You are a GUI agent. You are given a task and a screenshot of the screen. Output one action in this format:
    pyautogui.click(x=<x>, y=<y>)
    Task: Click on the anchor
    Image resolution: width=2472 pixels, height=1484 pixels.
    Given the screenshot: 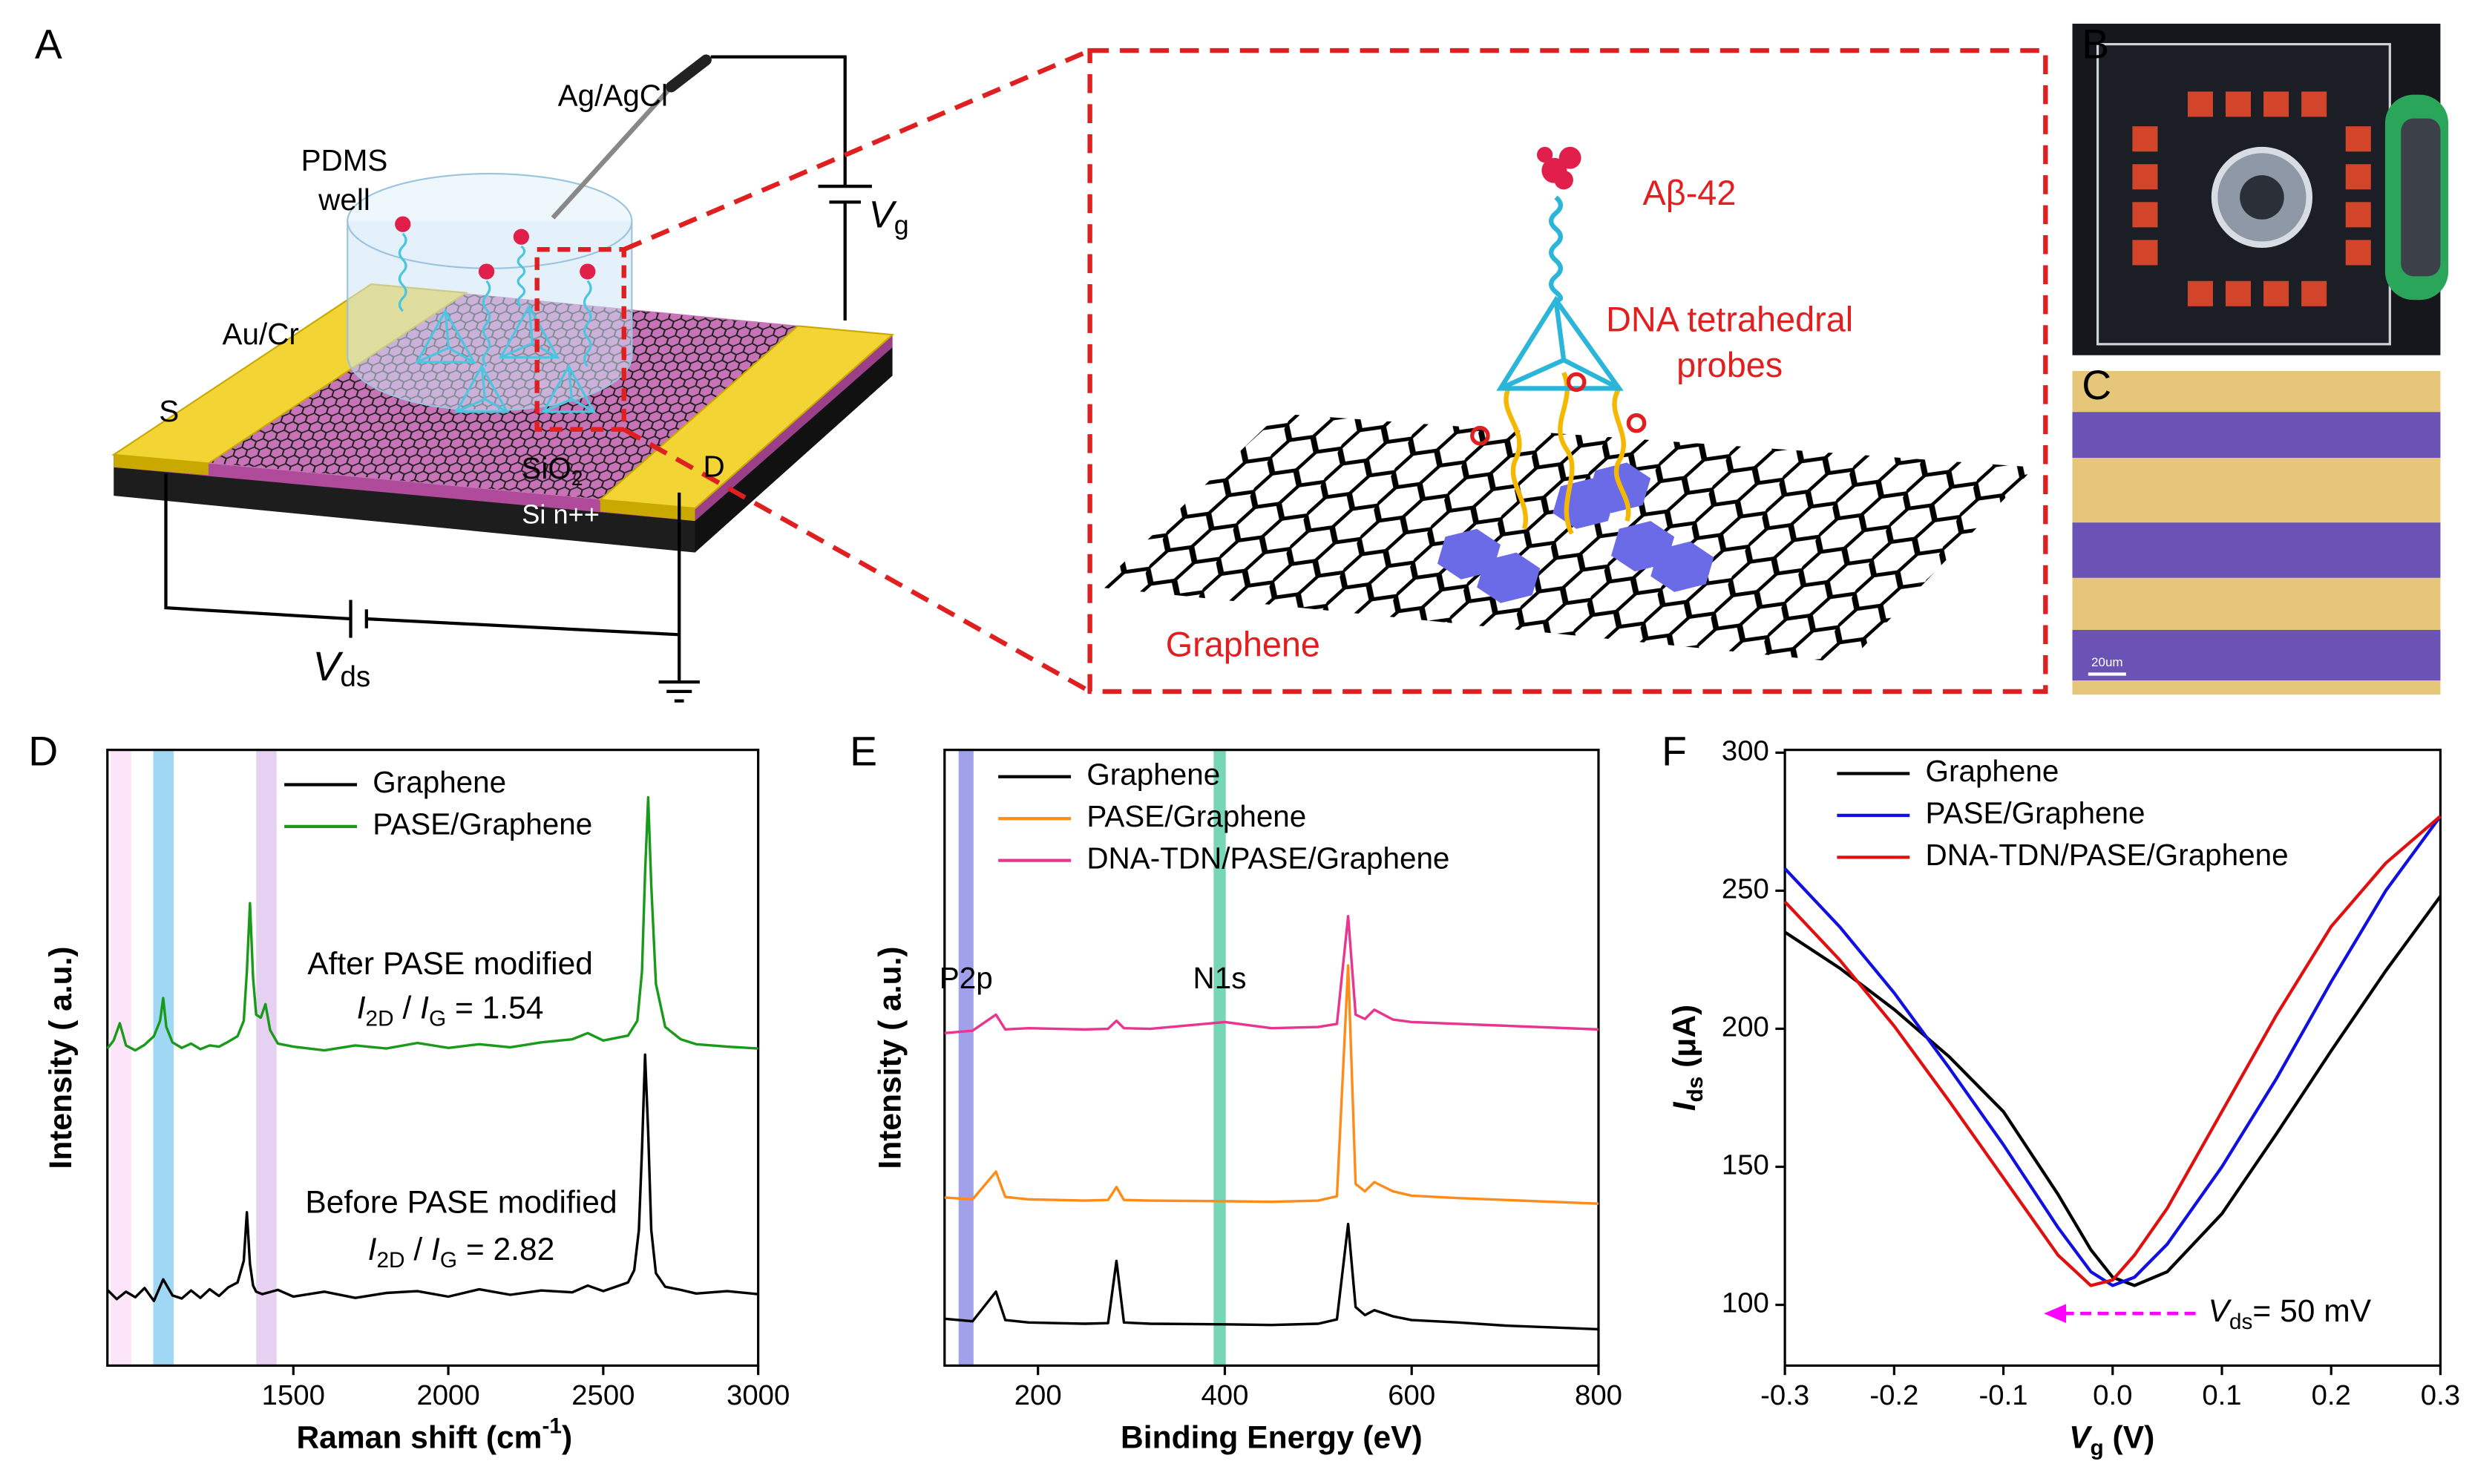 What is the action you would take?
    pyautogui.click(x=1558, y=409)
    